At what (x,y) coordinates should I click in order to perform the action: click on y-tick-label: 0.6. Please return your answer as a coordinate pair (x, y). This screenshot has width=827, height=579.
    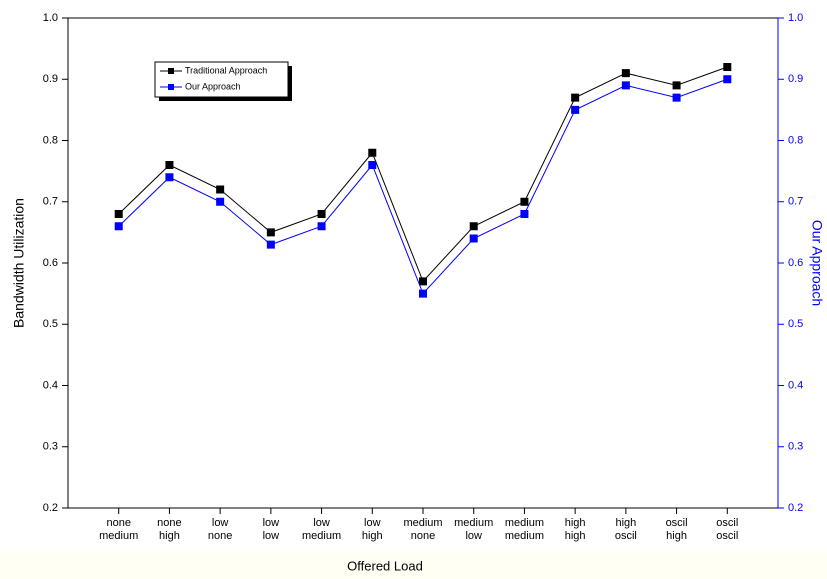
    Looking at the image, I should click on (50, 263).